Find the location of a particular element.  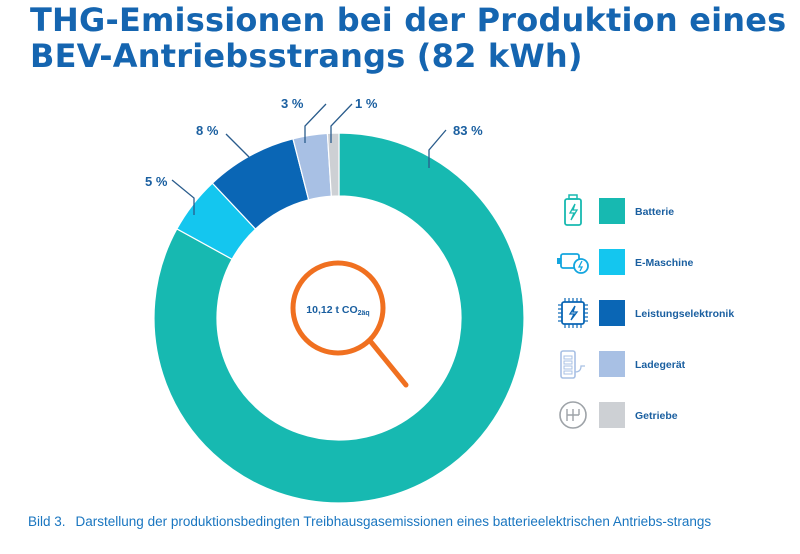

charger-icon is located at coordinates (572, 364).